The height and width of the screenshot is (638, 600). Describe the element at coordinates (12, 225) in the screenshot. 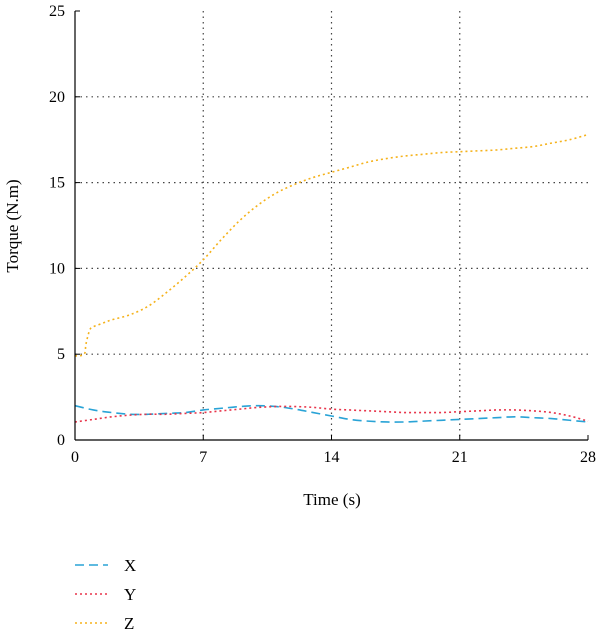

I see `y-axis-label: Torque (N.m)` at that location.